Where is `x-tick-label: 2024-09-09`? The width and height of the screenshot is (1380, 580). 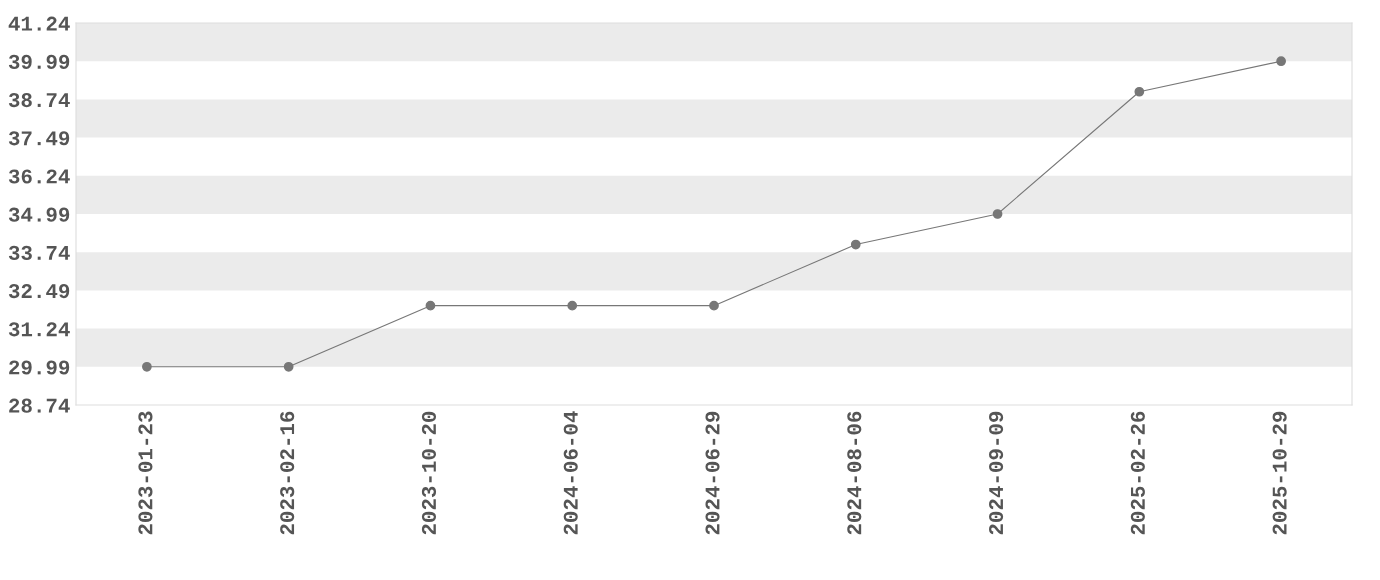
x-tick-label: 2024-09-09 is located at coordinates (996, 473).